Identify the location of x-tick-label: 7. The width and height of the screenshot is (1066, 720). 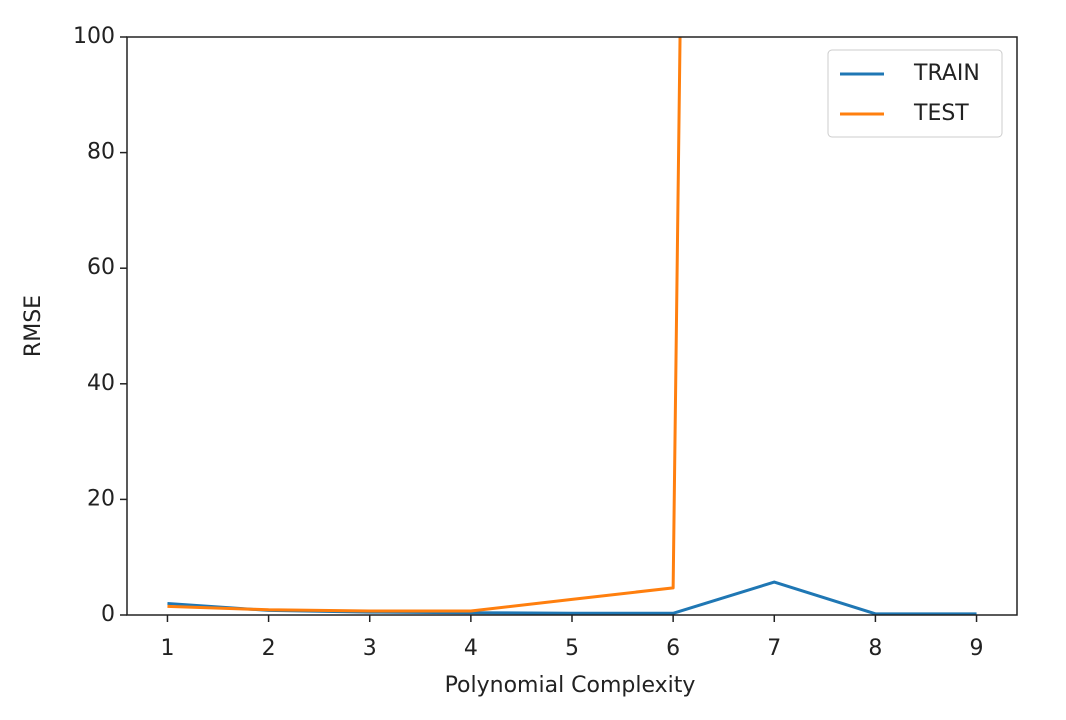
(774, 648).